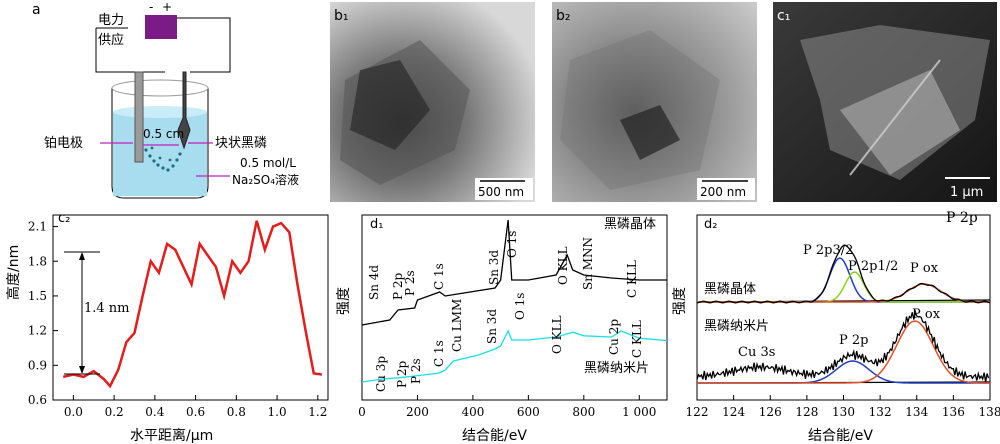 The image size is (1000, 444). Describe the element at coordinates (924, 268) in the screenshot. I see `d2-pox-top-label: P ox` at that location.